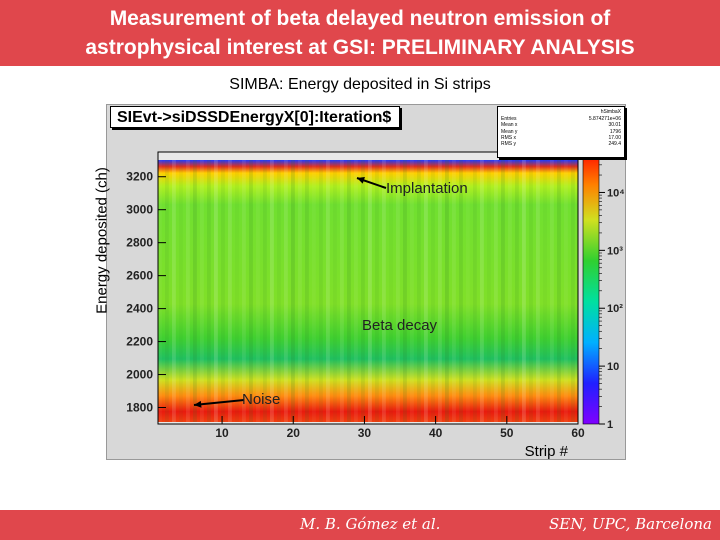  Describe the element at coordinates (139, 177) in the screenshot. I see `y-tick-label-3200: 3200` at that location.